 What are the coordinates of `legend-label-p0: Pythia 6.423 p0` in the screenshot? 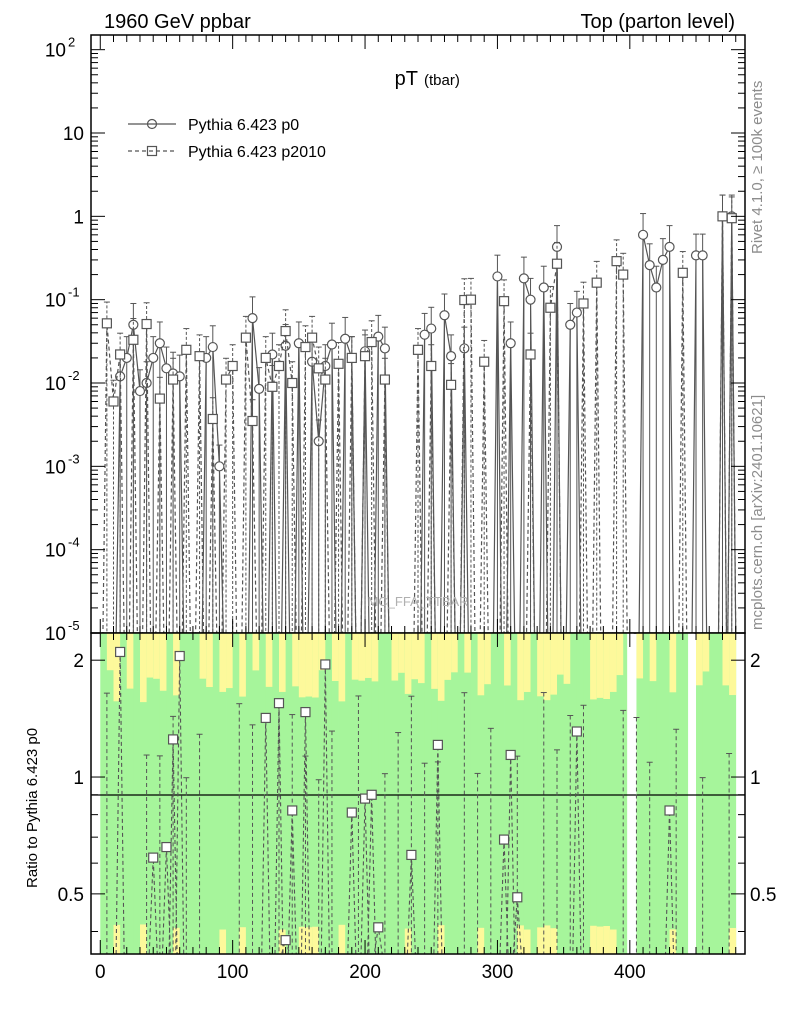 It's located at (243, 125).